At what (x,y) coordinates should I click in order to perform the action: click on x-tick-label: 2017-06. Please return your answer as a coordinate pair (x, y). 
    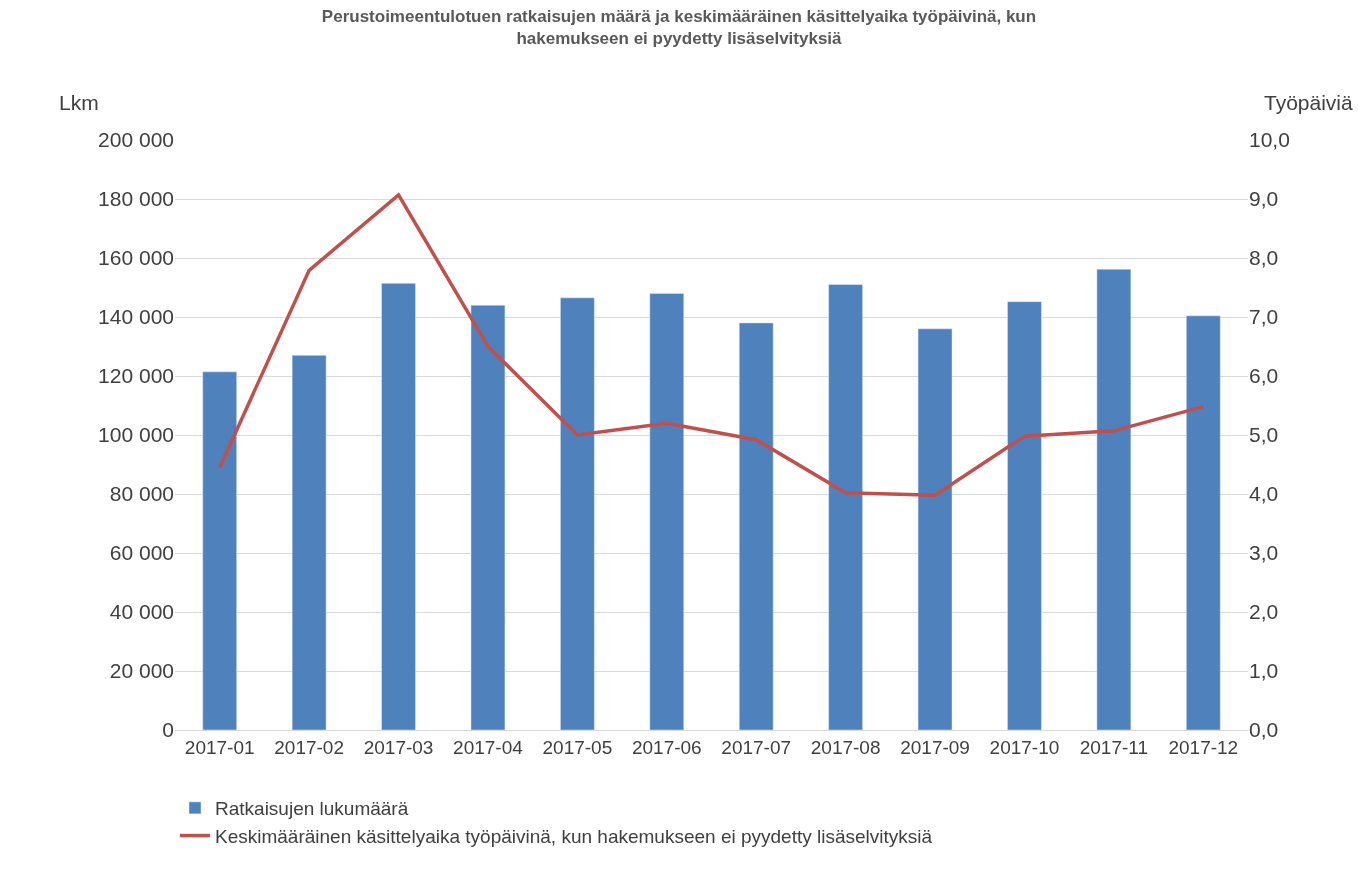
    Looking at the image, I should click on (666, 747).